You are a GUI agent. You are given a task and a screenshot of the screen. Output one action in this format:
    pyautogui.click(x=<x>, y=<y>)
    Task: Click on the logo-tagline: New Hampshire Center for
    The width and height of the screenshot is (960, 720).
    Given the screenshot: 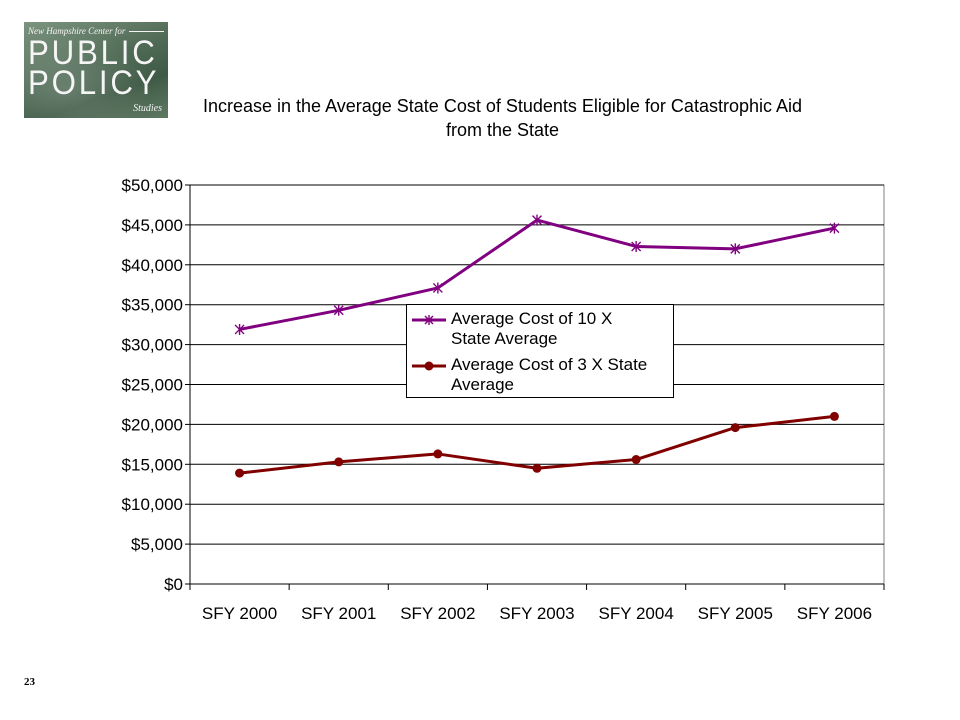 What is the action you would take?
    pyautogui.click(x=96, y=31)
    